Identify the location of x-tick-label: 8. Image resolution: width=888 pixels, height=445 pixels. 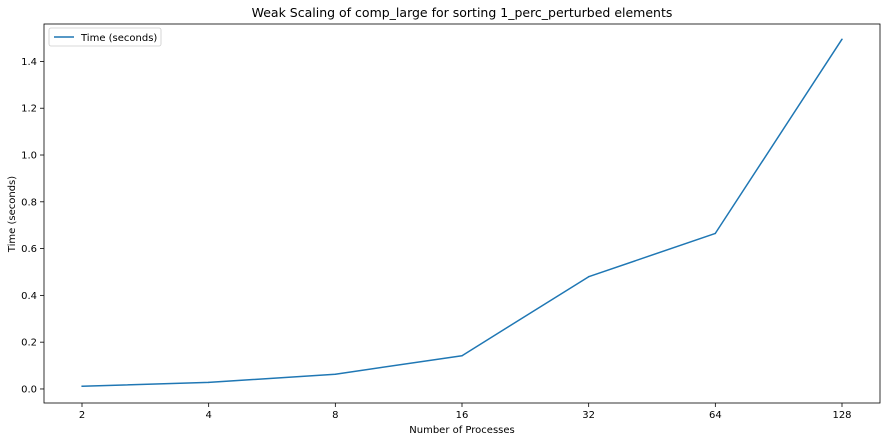
(335, 415).